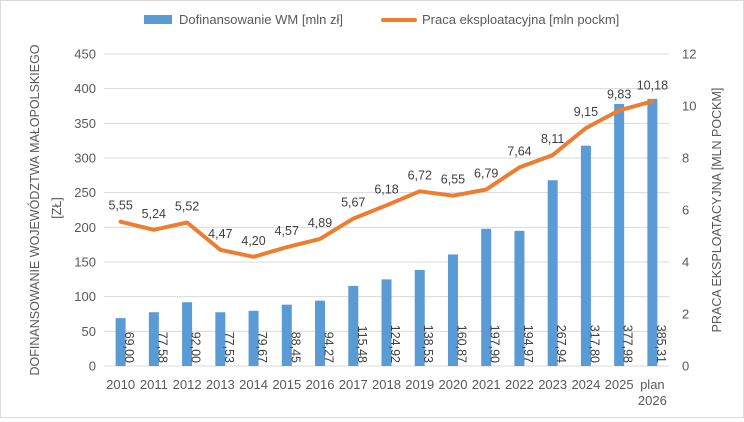  What do you see at coordinates (120, 384) in the screenshot?
I see `category-label: 2010` at bounding box center [120, 384].